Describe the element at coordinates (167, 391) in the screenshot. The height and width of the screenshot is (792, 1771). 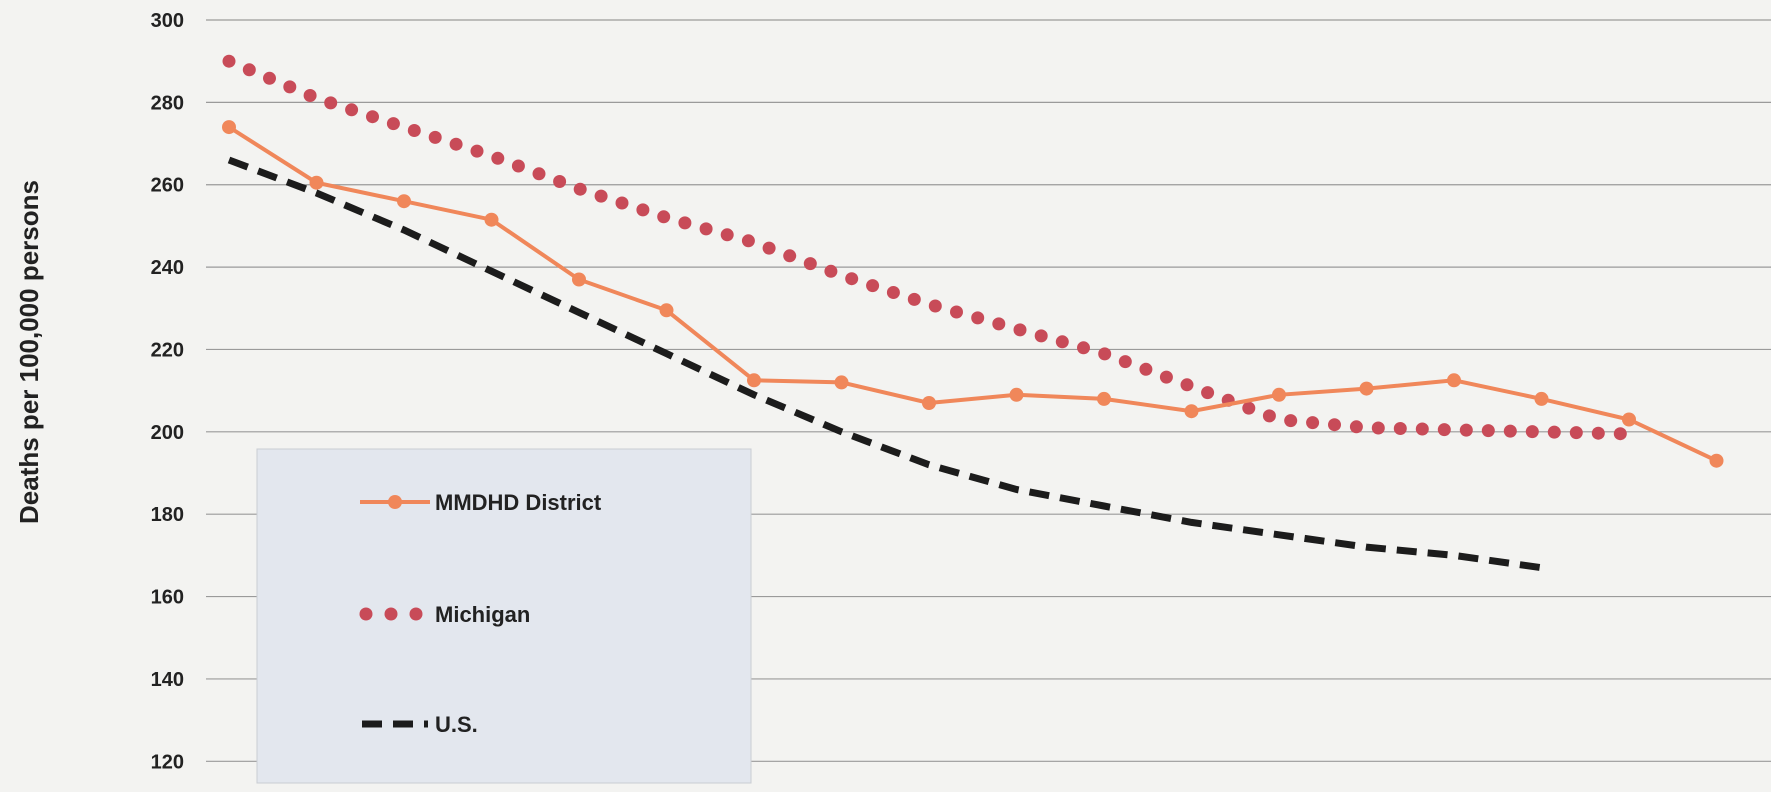
I see `y-axis-ticks: 120 140 160 180 200 220 240 260 280 300` at that location.